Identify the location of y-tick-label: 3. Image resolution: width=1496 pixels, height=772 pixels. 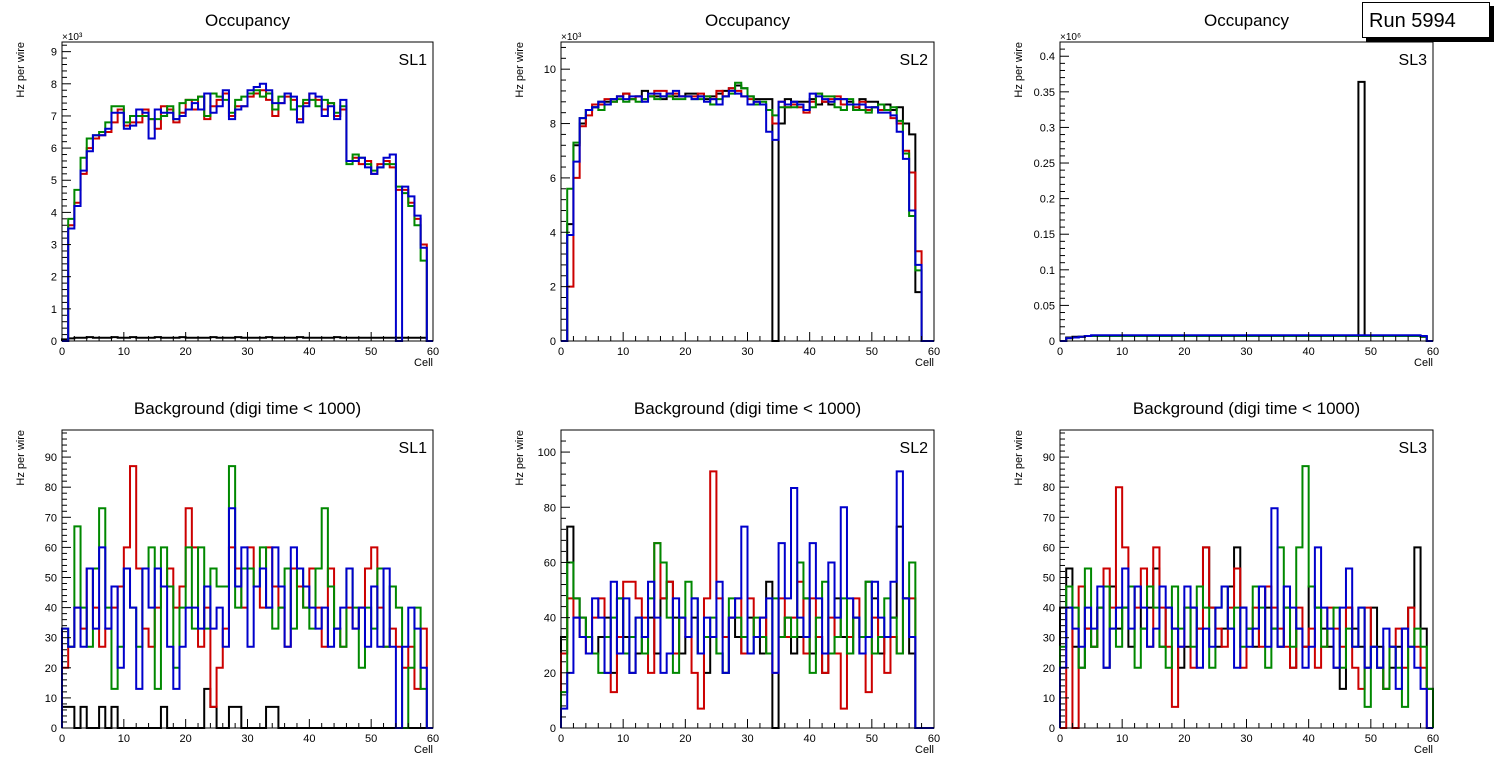
(54, 246).